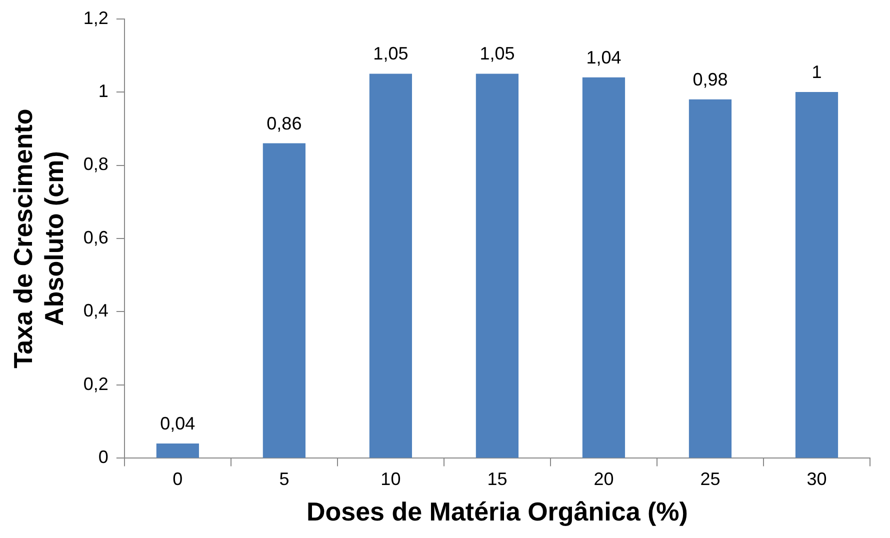  I want to click on data-label: 0,98, so click(710, 79).